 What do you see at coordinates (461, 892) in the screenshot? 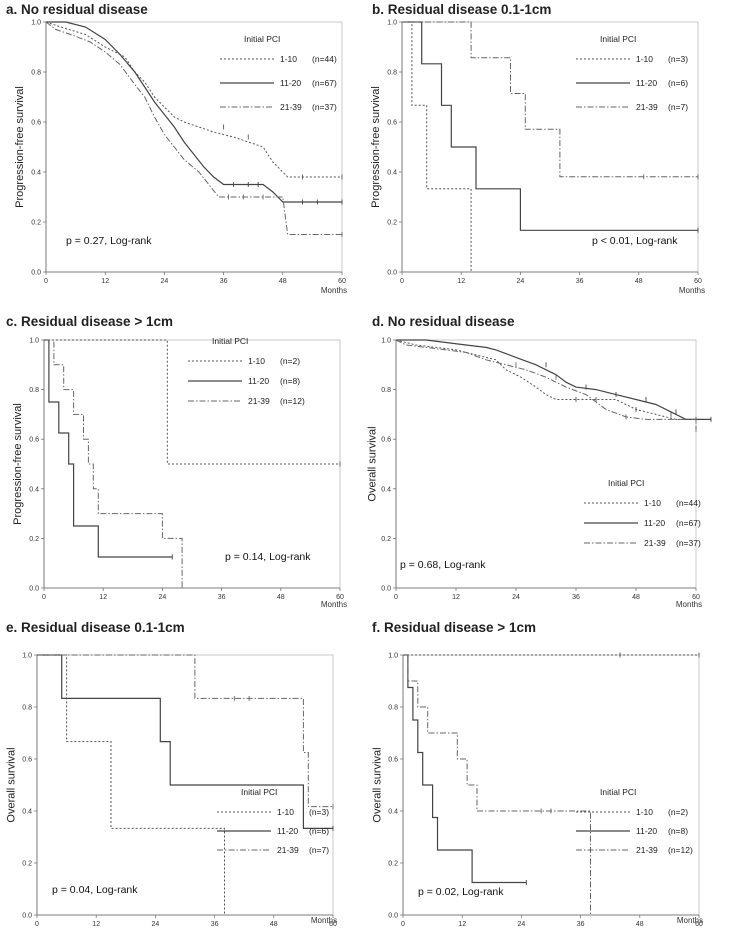
I see `logrank-p-value: p = 0.02, Log-rank` at bounding box center [461, 892].